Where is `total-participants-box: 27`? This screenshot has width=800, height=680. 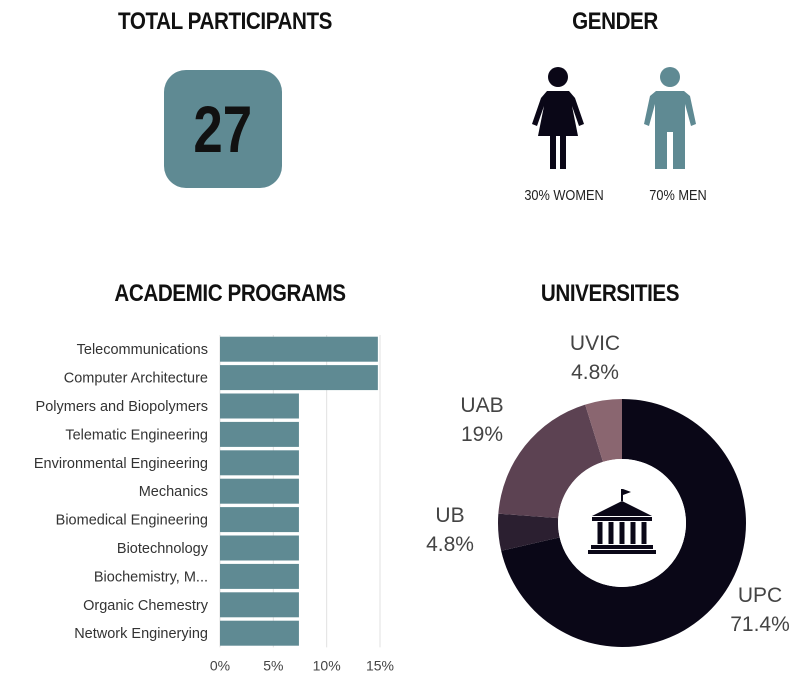 total-participants-box: 27 is located at coordinates (223, 129).